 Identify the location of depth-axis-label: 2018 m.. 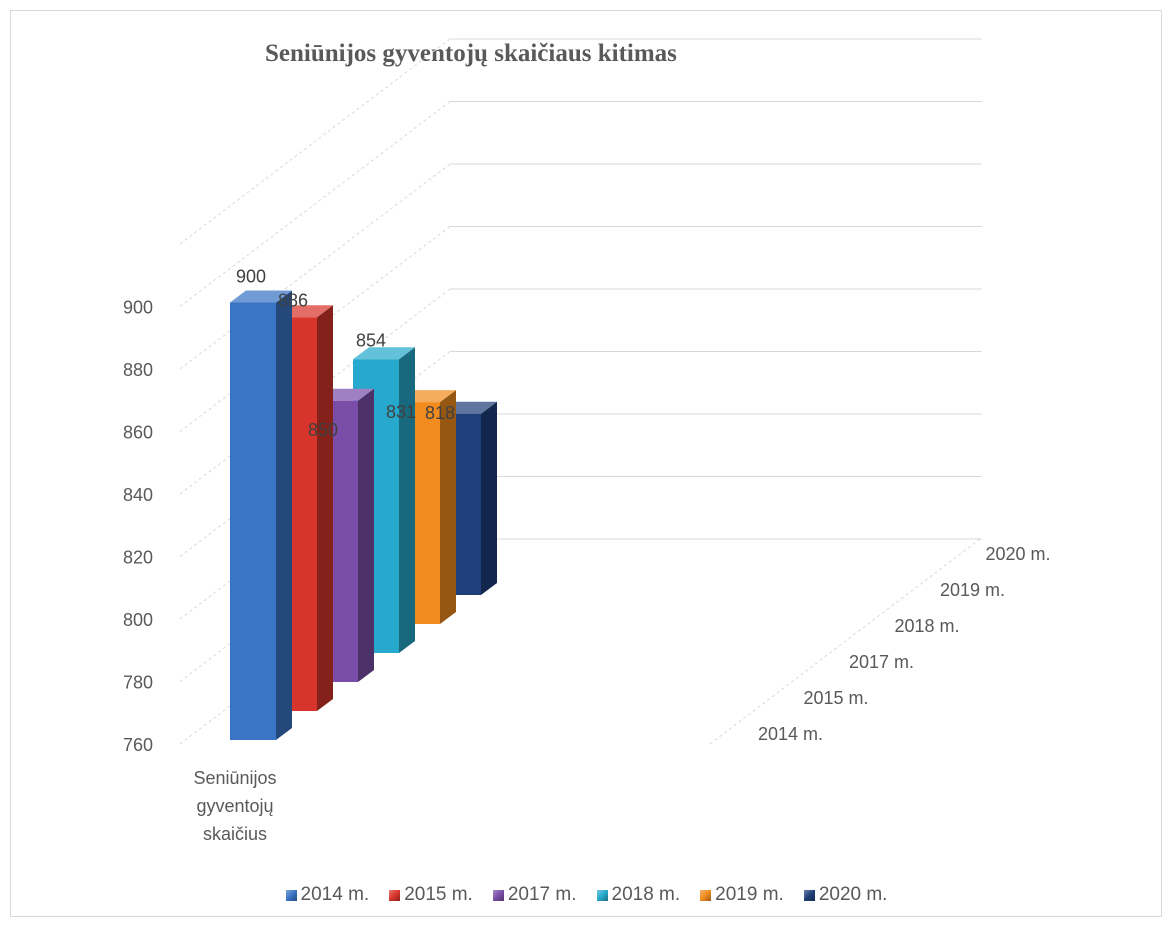
(927, 626).